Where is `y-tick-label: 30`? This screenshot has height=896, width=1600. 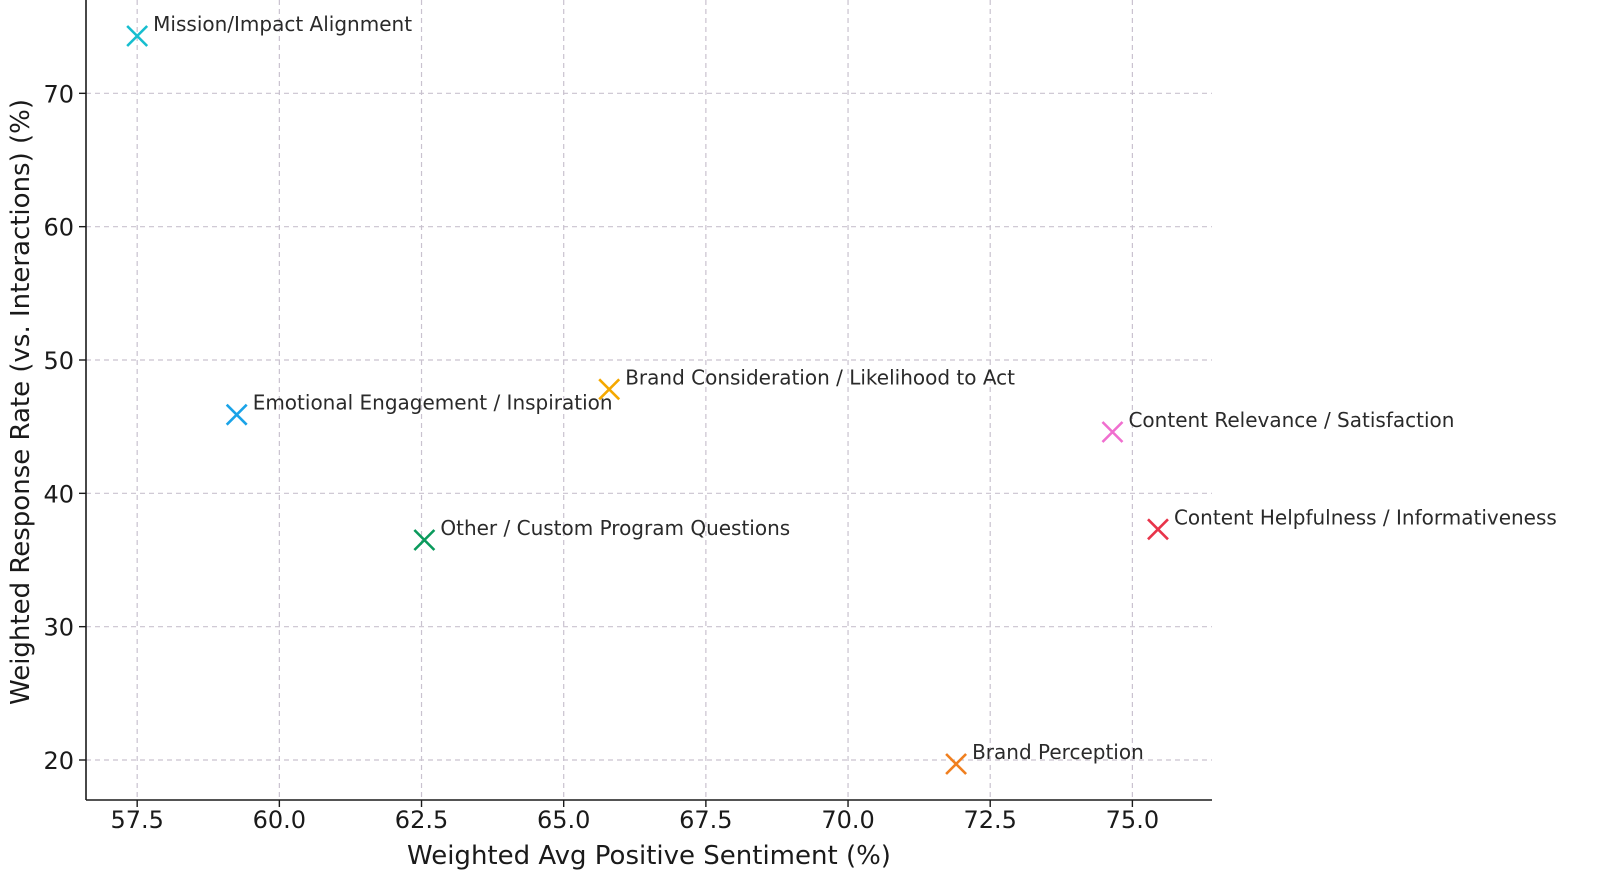
y-tick-label: 30 is located at coordinates (58, 628).